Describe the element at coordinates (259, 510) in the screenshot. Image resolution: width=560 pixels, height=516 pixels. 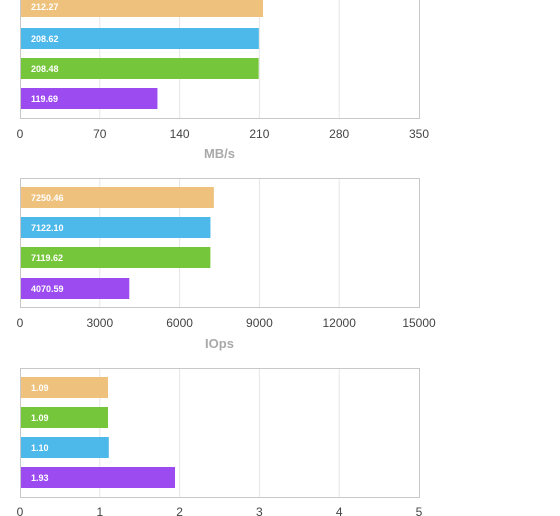
I see `tick-label: 3` at that location.